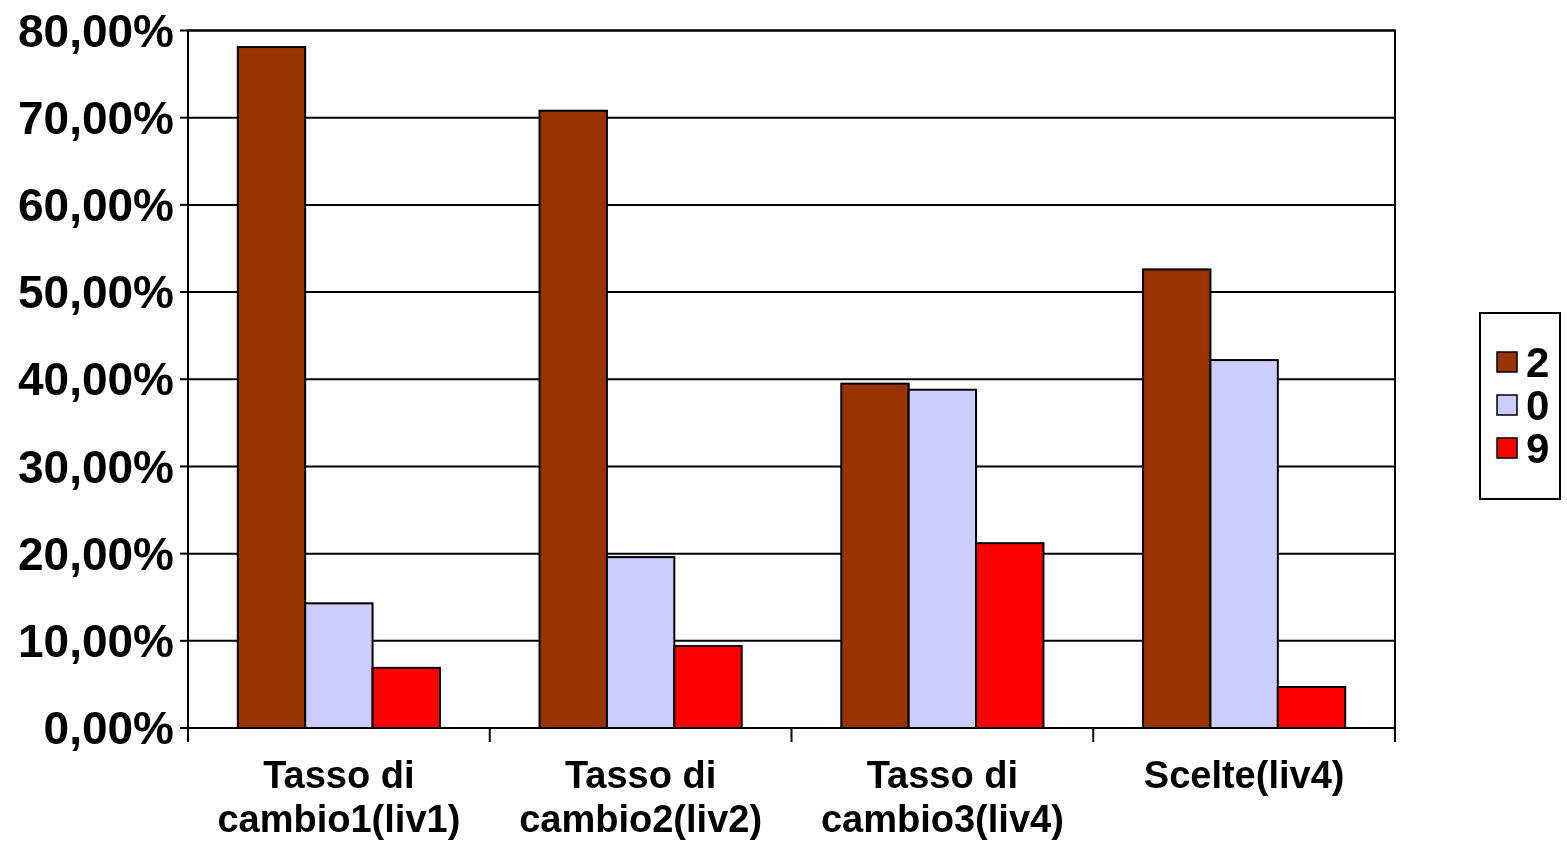  Describe the element at coordinates (108, 728) in the screenshot. I see `y-tick-label: 0,00%` at that location.